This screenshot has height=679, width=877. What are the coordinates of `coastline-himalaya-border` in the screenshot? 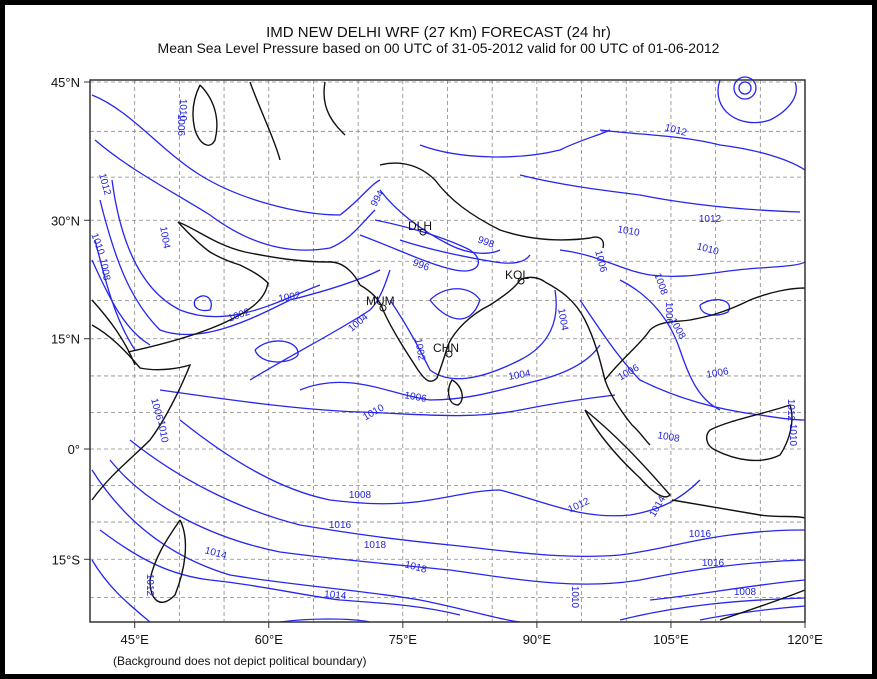 It's located at (492, 205).